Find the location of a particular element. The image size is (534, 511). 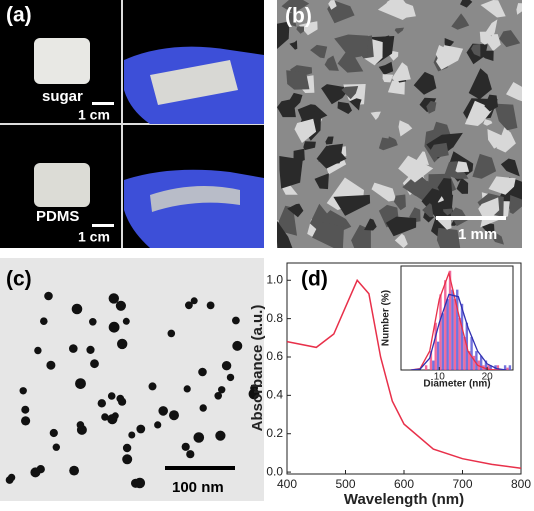

y-tick-label: 0.8 is located at coordinates (274, 318).